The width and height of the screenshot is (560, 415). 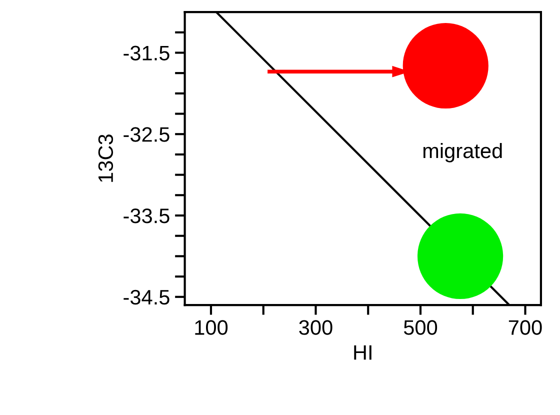 I want to click on y-tick-label: -33.5, so click(x=147, y=216).